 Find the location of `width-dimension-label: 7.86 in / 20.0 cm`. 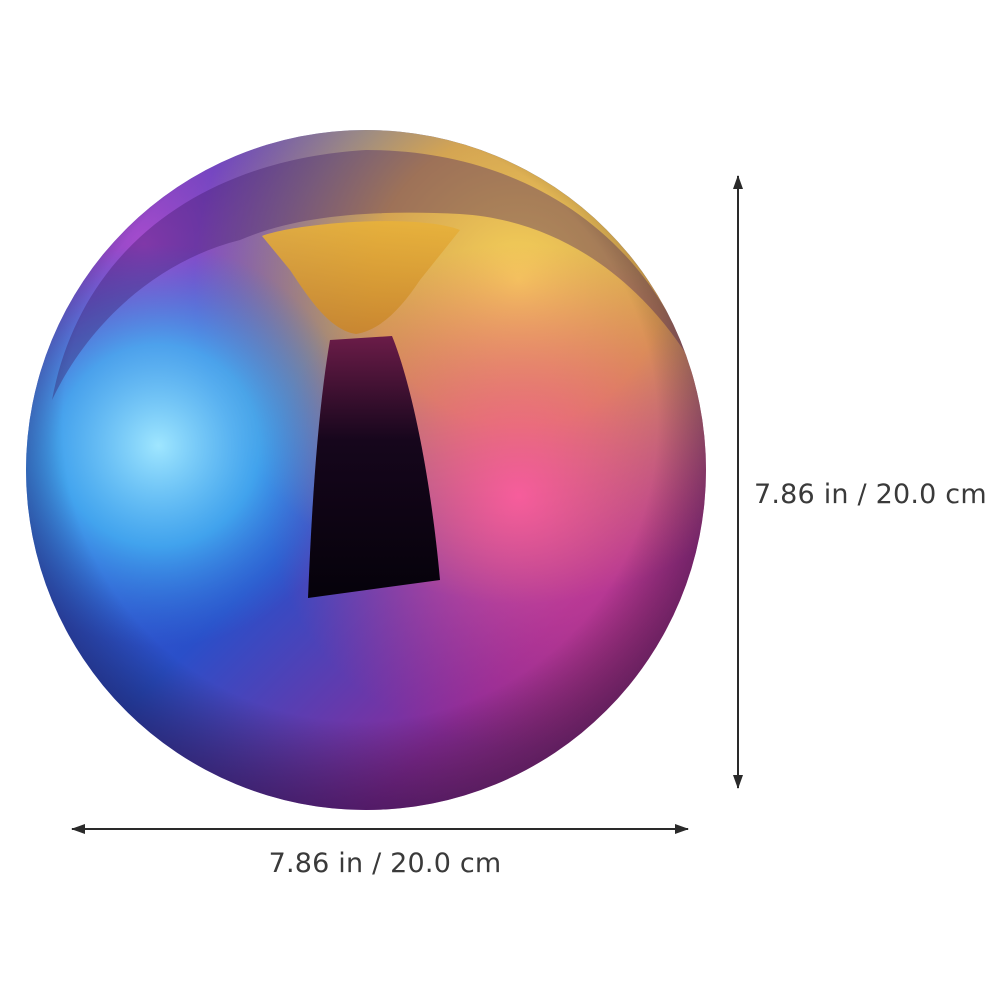

width-dimension-label: 7.86 in / 20.0 cm is located at coordinates (385, 863).